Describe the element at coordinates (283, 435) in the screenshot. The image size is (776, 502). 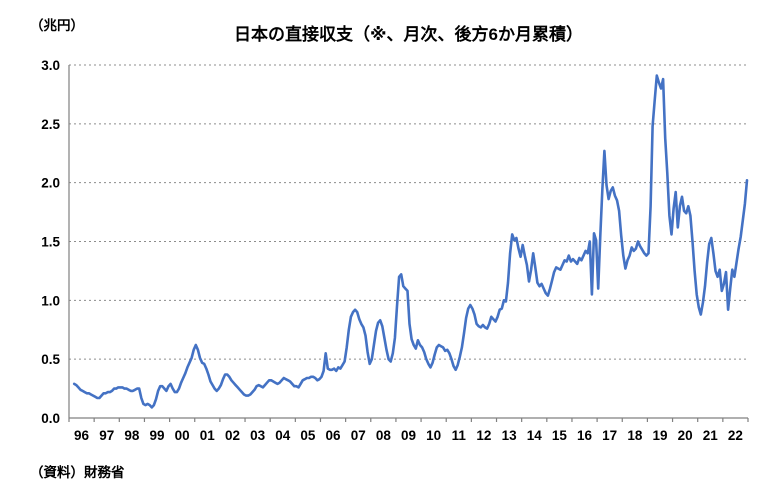
I see `x-tick-label: 04` at that location.